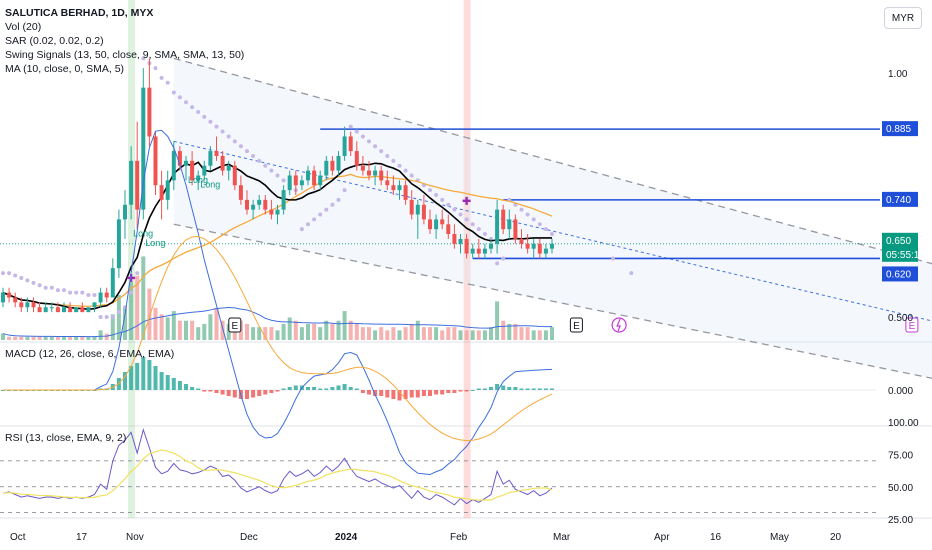 The height and width of the screenshot is (550, 932). What do you see at coordinates (82, 537) in the screenshot?
I see `time-axis-label: 17` at bounding box center [82, 537].